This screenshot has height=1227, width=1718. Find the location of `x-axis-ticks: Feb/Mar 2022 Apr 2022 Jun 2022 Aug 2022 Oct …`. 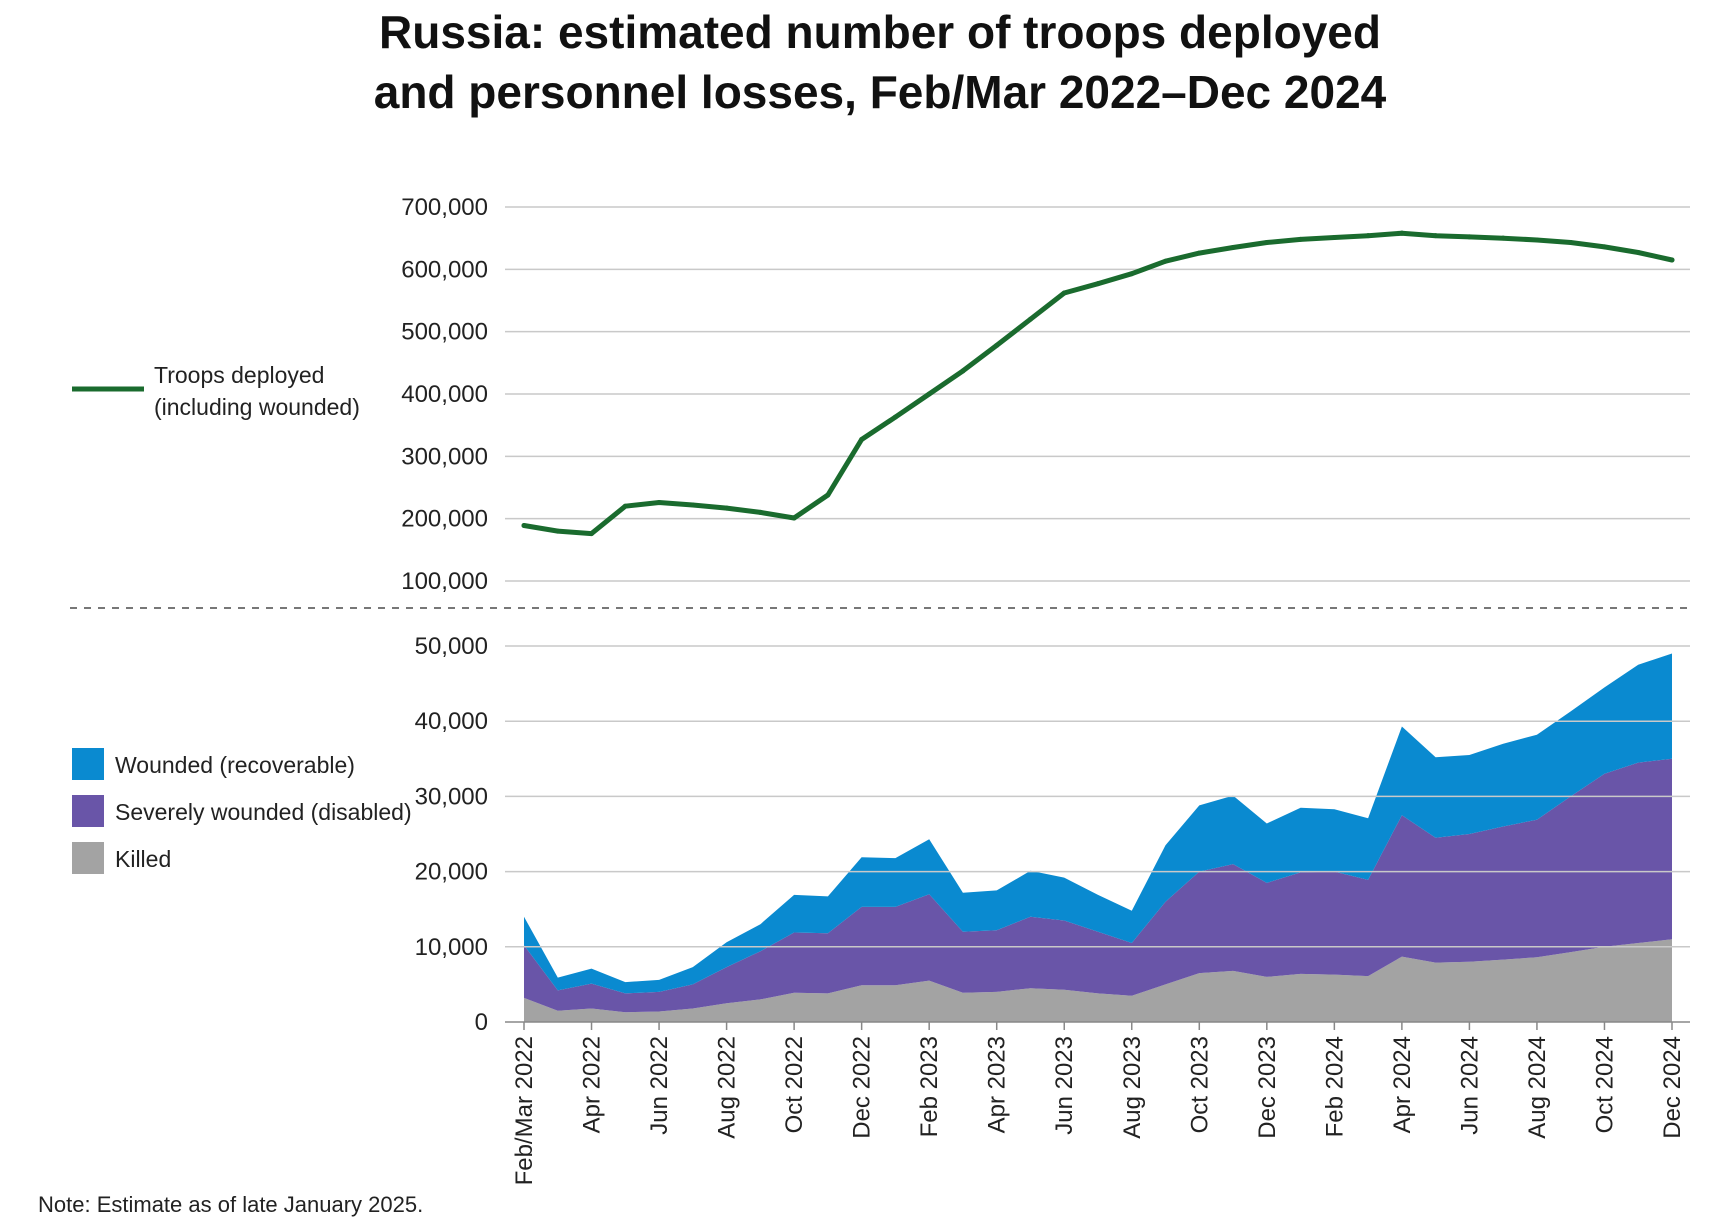

x-axis-ticks: Feb/Mar 2022 Apr 2022 Jun 2022 Aug 2022 Oct … is located at coordinates (1098, 1103).